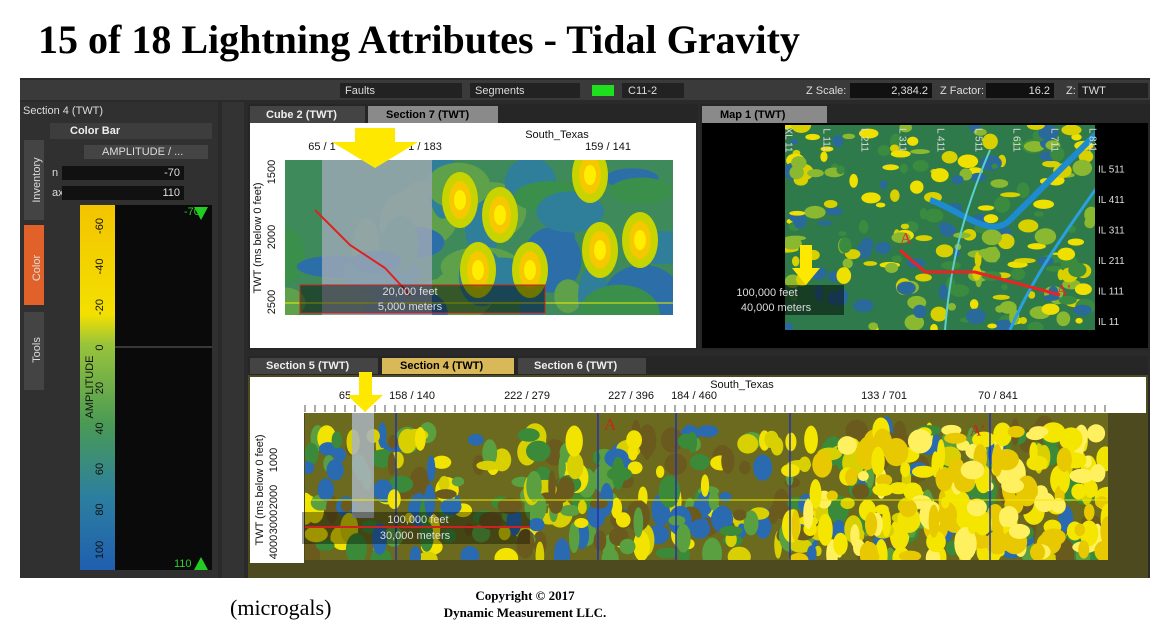 The height and width of the screenshot is (642, 1171). What do you see at coordinates (274, 547) in the screenshot?
I see `y-tick: 4000` at bounding box center [274, 547].